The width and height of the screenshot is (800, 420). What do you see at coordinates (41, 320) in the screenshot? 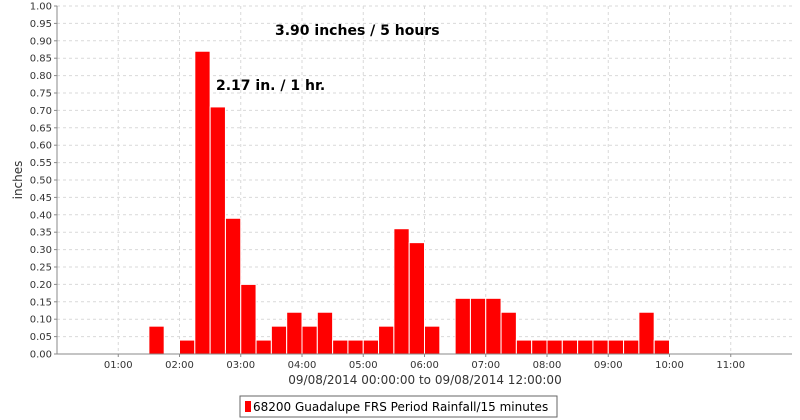
I see `y-tick-label: 0.10` at bounding box center [41, 320].